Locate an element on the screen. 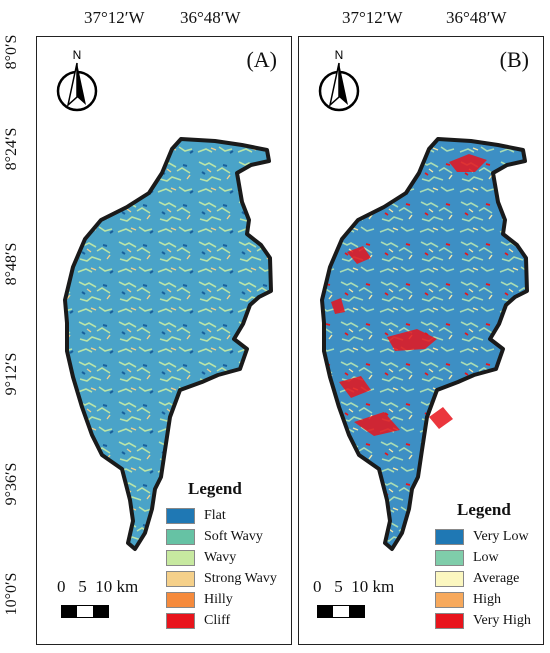  legend-label: Low is located at coordinates (486, 557).